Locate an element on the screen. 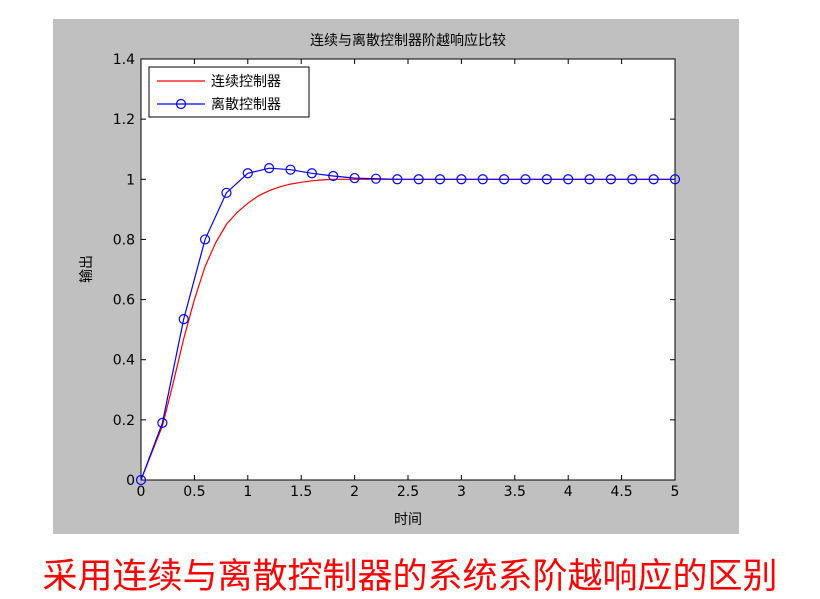  y-tick-label: 0.6 is located at coordinates (124, 301).